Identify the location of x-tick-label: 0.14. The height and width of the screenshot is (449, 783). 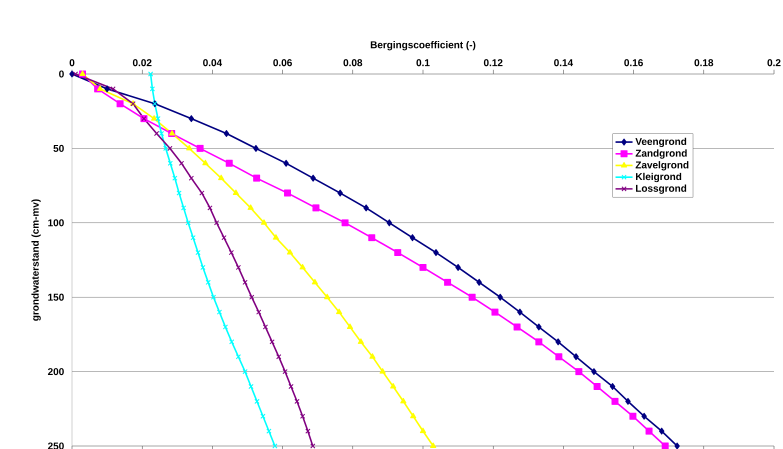
(564, 62).